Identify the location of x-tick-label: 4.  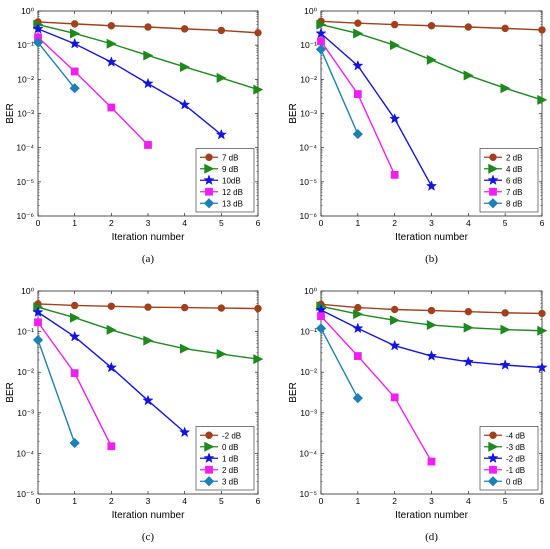
(468, 501).